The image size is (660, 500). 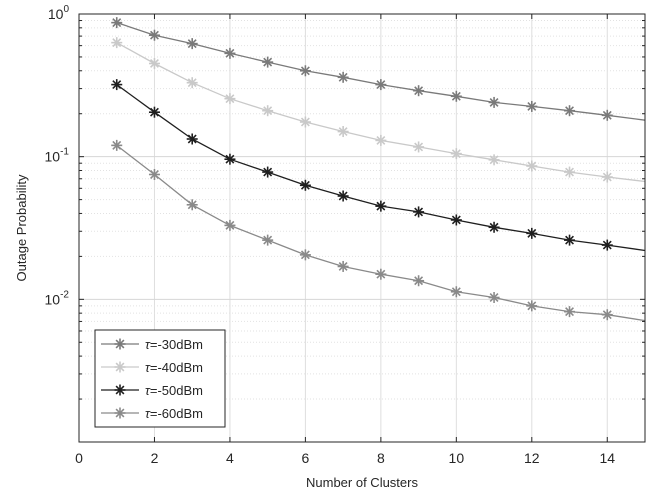 What do you see at coordinates (160, 378) in the screenshot?
I see `legend-box` at bounding box center [160, 378].